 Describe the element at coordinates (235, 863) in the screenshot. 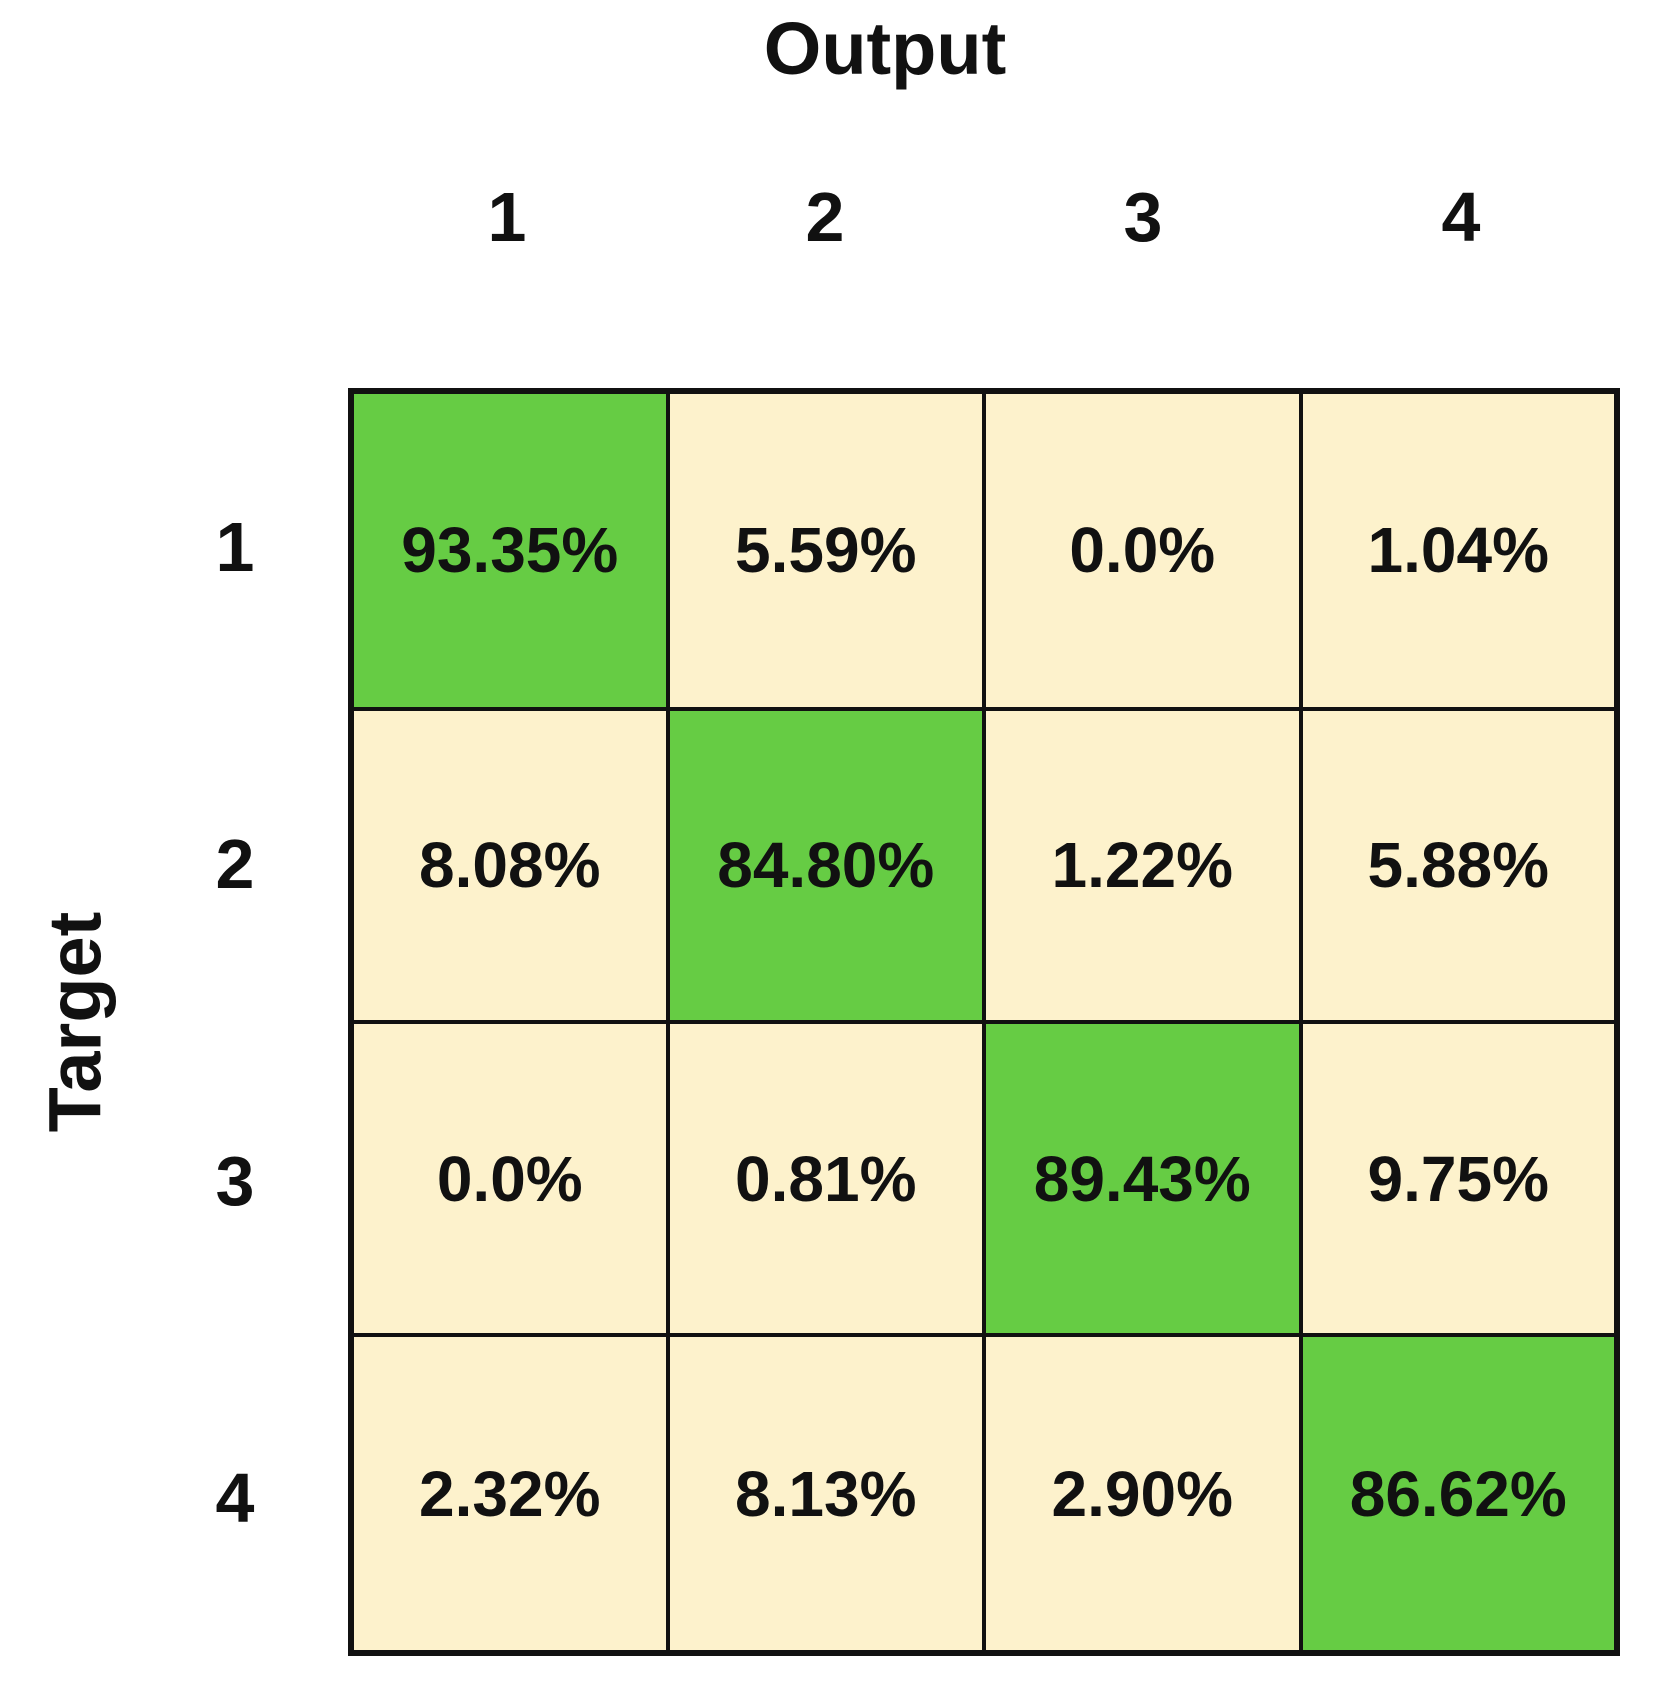

I see `row-header-2: 2` at that location.